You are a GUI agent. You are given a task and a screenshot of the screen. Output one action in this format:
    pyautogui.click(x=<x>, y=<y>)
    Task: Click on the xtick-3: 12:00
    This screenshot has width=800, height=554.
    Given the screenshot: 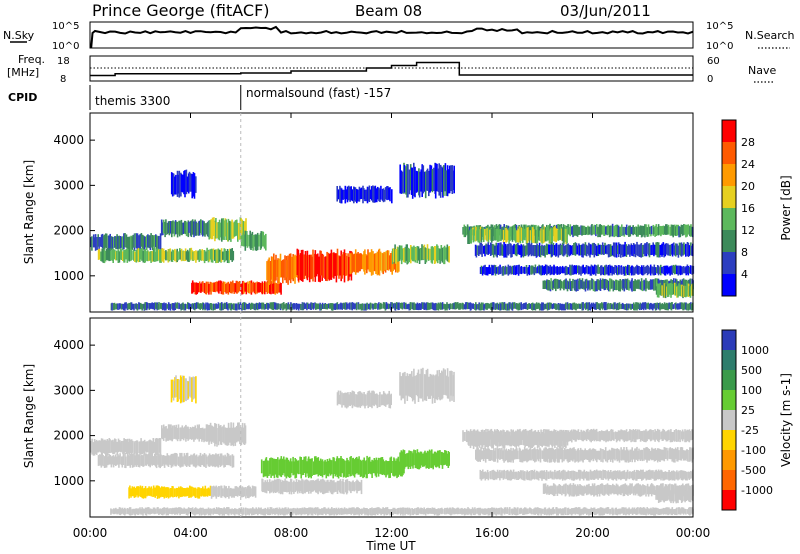 What is the action you would take?
    pyautogui.click(x=391, y=533)
    